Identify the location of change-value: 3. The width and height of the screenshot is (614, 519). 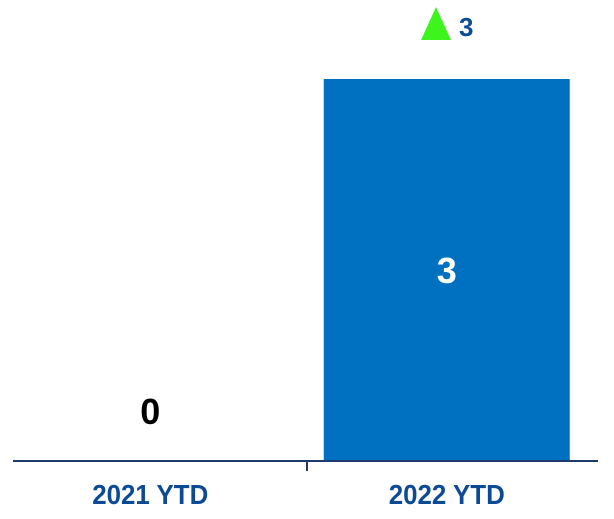
(466, 27).